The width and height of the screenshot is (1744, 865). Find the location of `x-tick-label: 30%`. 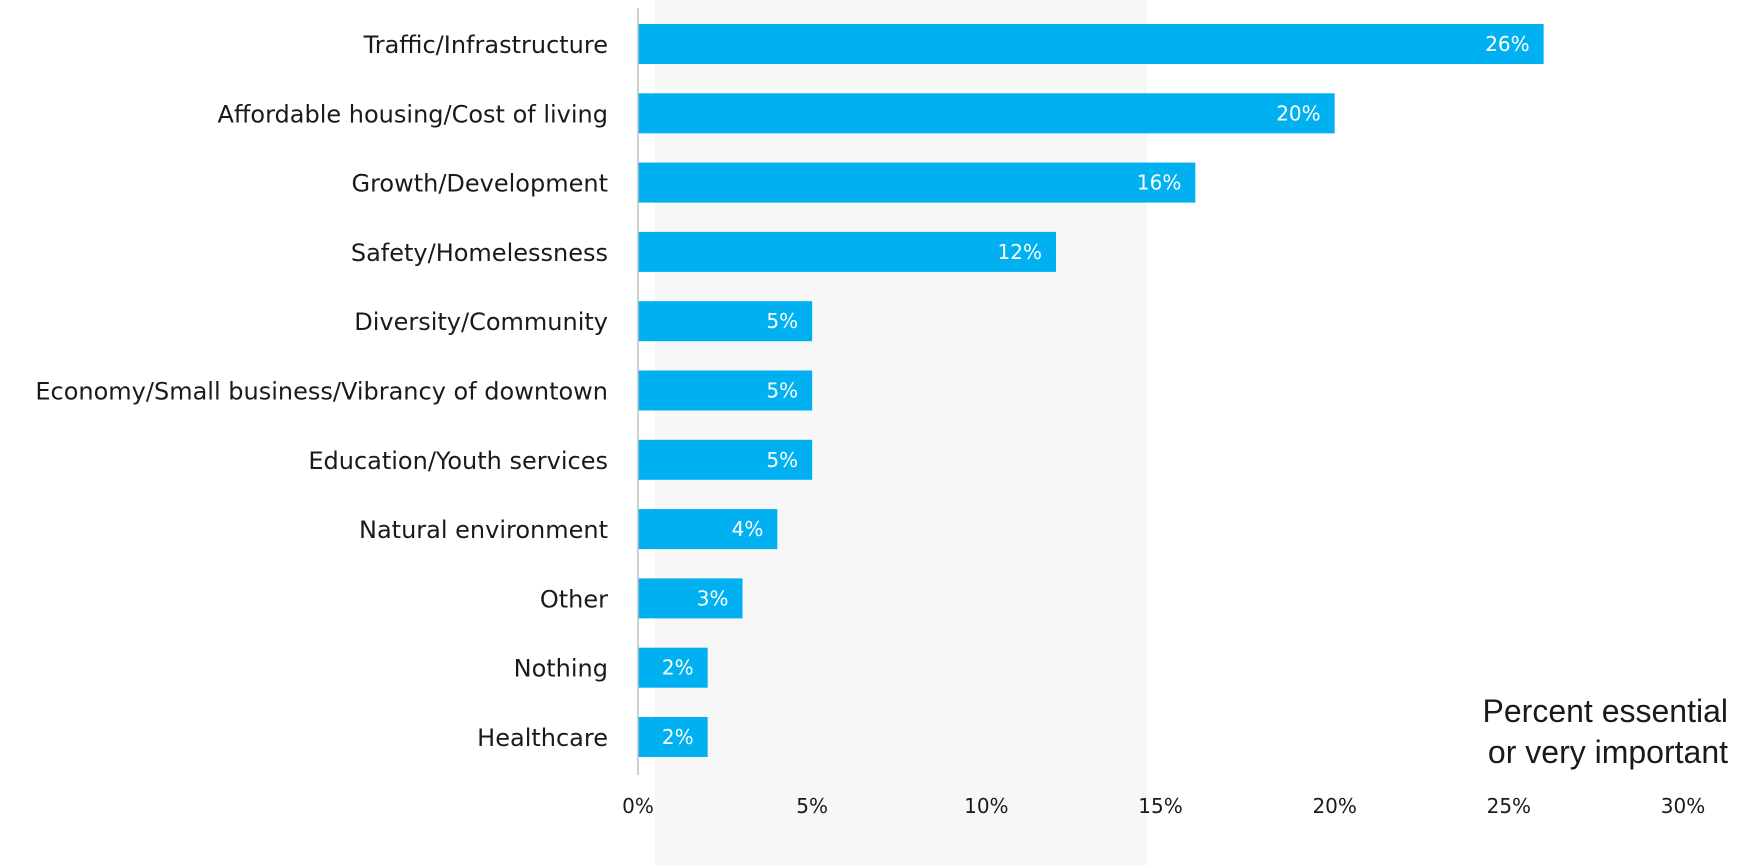

x-tick-label: 30% is located at coordinates (1683, 806).